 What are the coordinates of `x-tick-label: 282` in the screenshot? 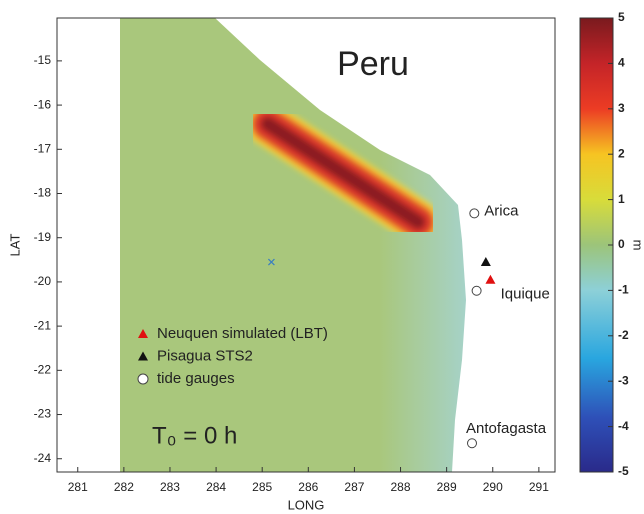 It's located at (124, 487).